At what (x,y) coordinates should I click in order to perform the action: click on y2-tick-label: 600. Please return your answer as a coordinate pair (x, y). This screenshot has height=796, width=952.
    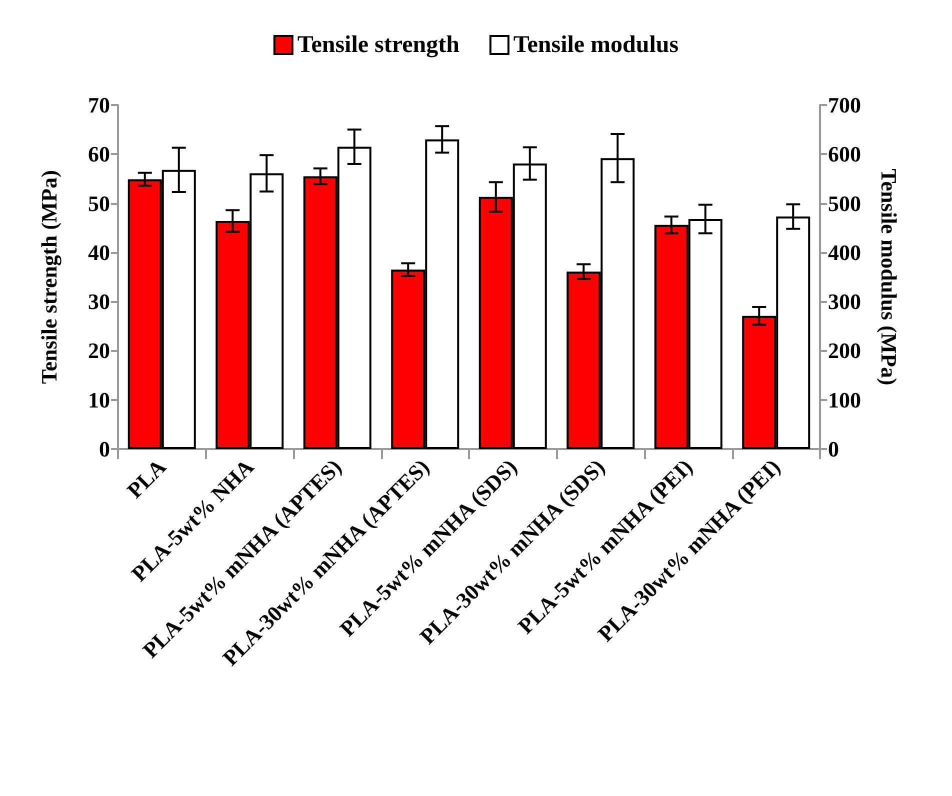
    Looking at the image, I should click on (844, 154).